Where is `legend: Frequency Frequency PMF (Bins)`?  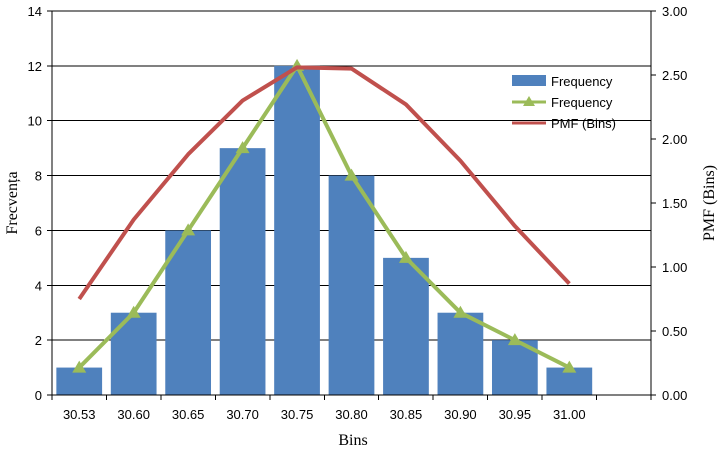
legend: Frequency Frequency PMF (Bins) is located at coordinates (564, 102).